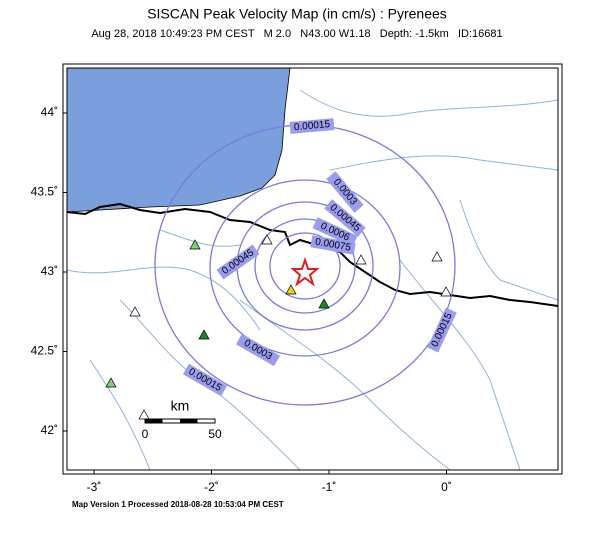 Image resolution: width=595 pixels, height=548 pixels. What do you see at coordinates (180, 406) in the screenshot?
I see `scale-unit: km` at bounding box center [180, 406].